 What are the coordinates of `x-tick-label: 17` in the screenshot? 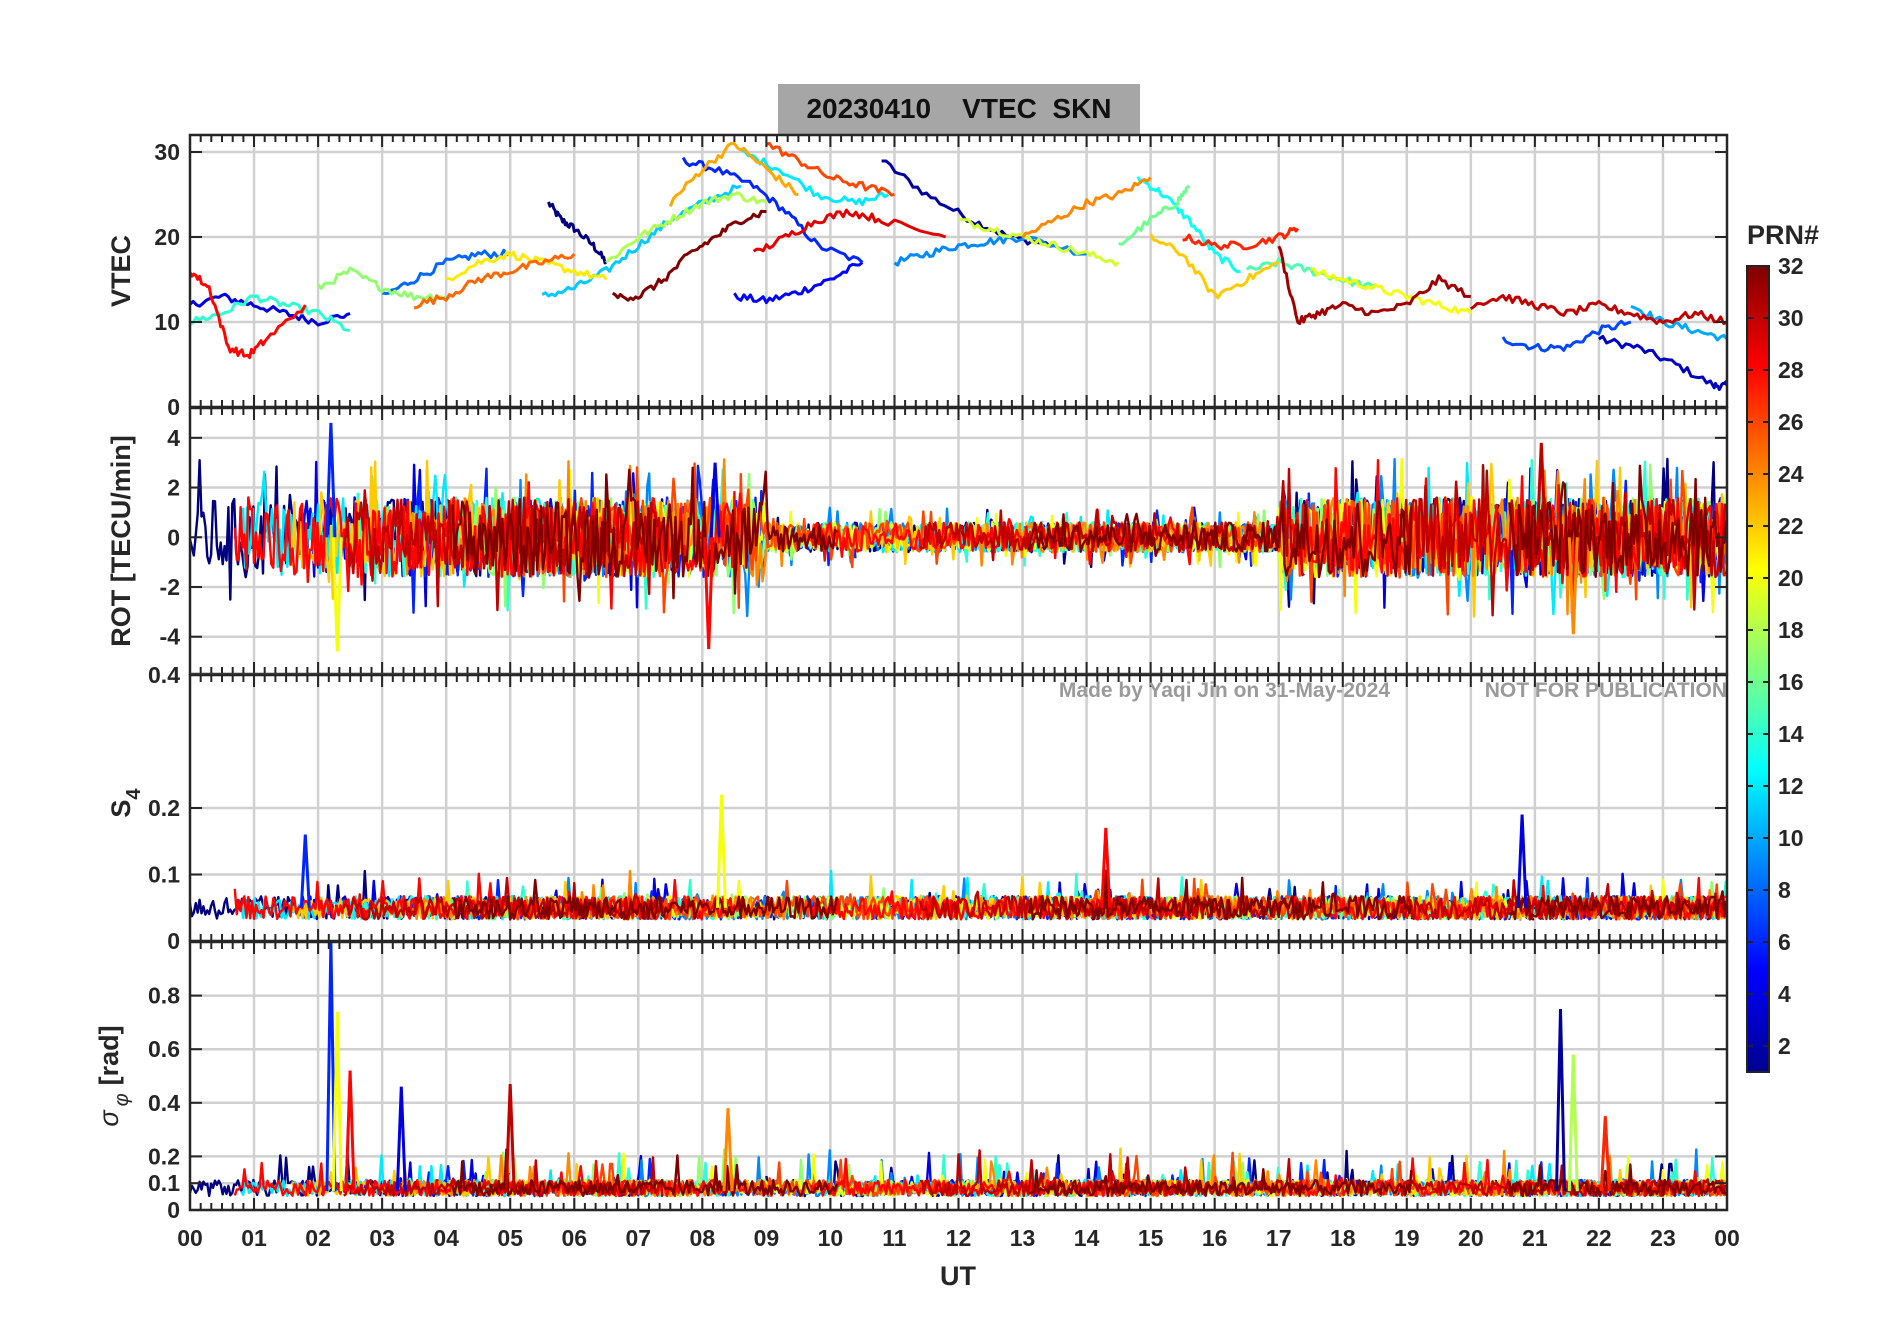 It's located at (1279, 1238).